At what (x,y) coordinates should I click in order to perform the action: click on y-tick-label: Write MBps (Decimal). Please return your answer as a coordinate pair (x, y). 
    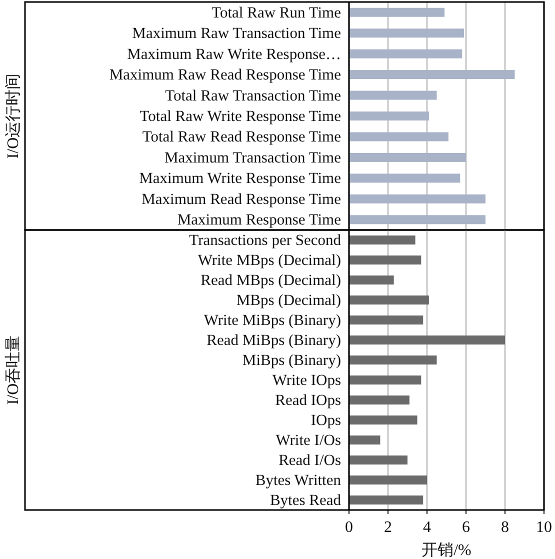
    Looking at the image, I should click on (269, 260).